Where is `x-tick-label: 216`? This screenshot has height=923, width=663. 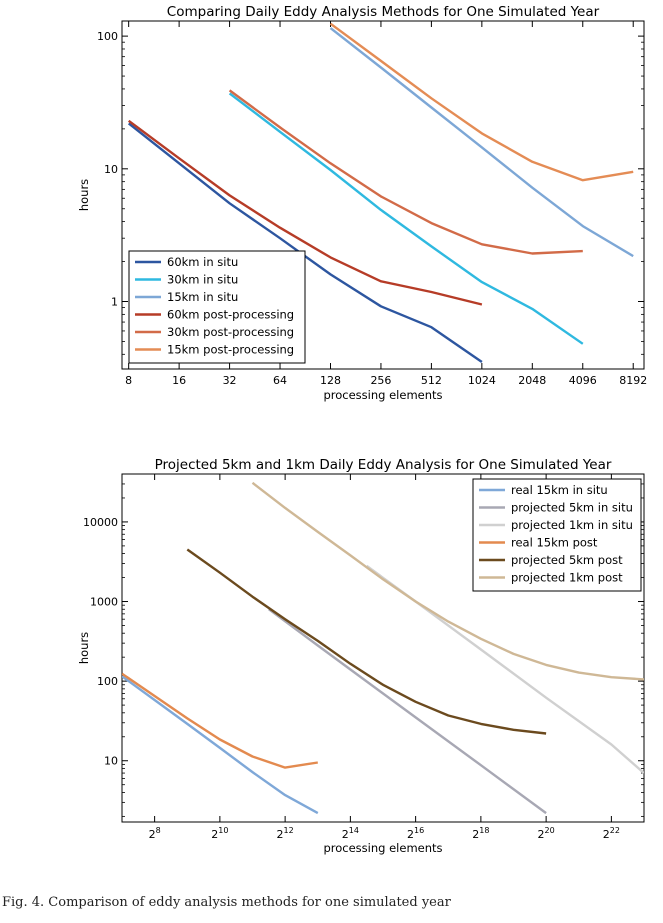
x-tick-label: 216 is located at coordinates (415, 833).